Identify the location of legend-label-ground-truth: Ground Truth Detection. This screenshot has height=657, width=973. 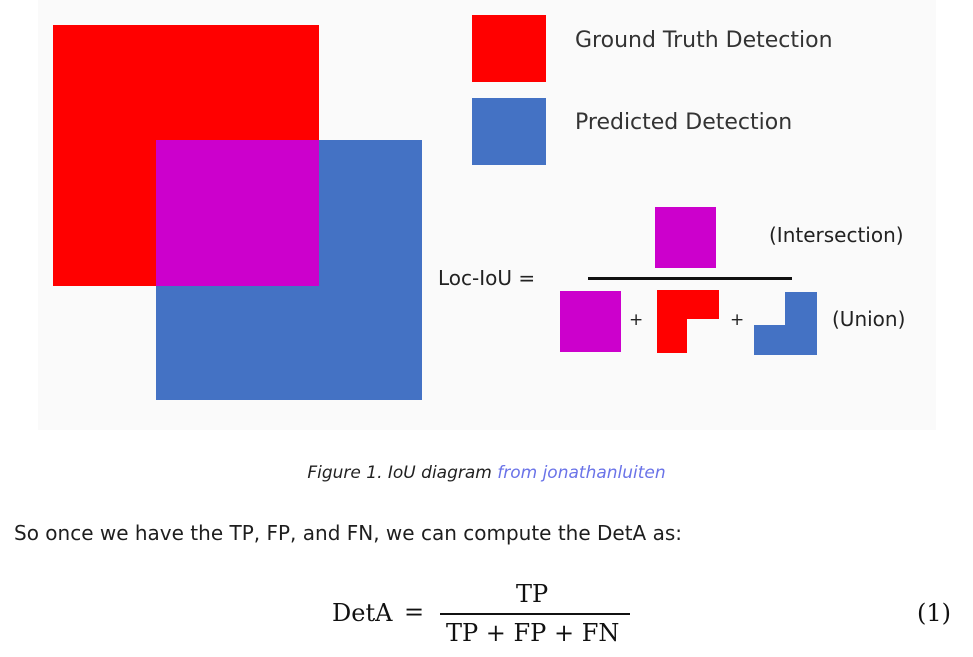
(704, 40).